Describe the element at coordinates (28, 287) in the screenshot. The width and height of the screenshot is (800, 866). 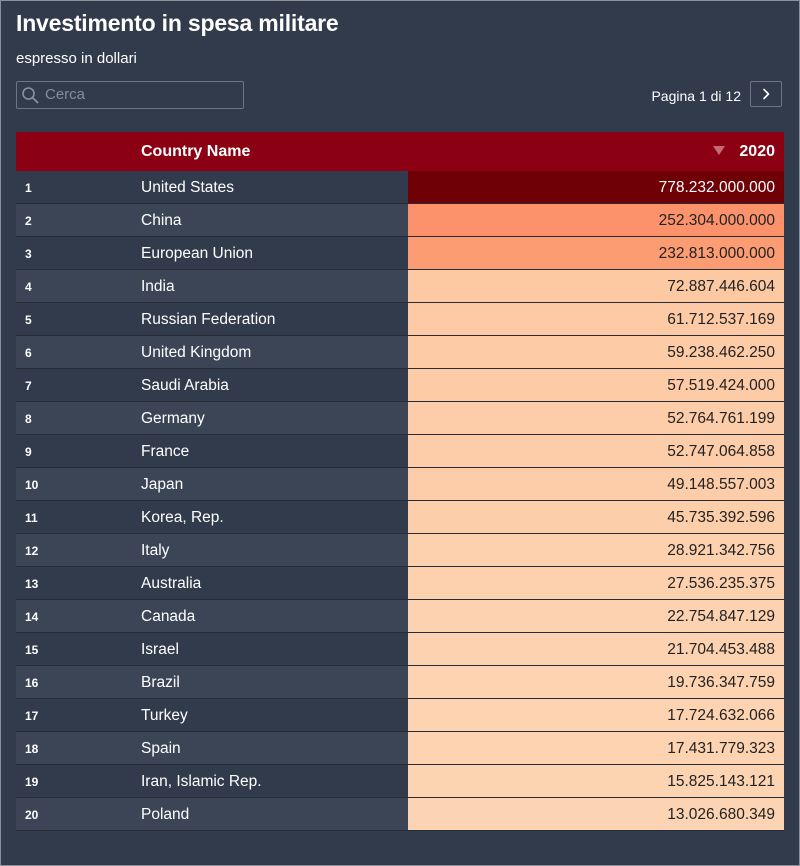
I see `row-rank: 4` at that location.